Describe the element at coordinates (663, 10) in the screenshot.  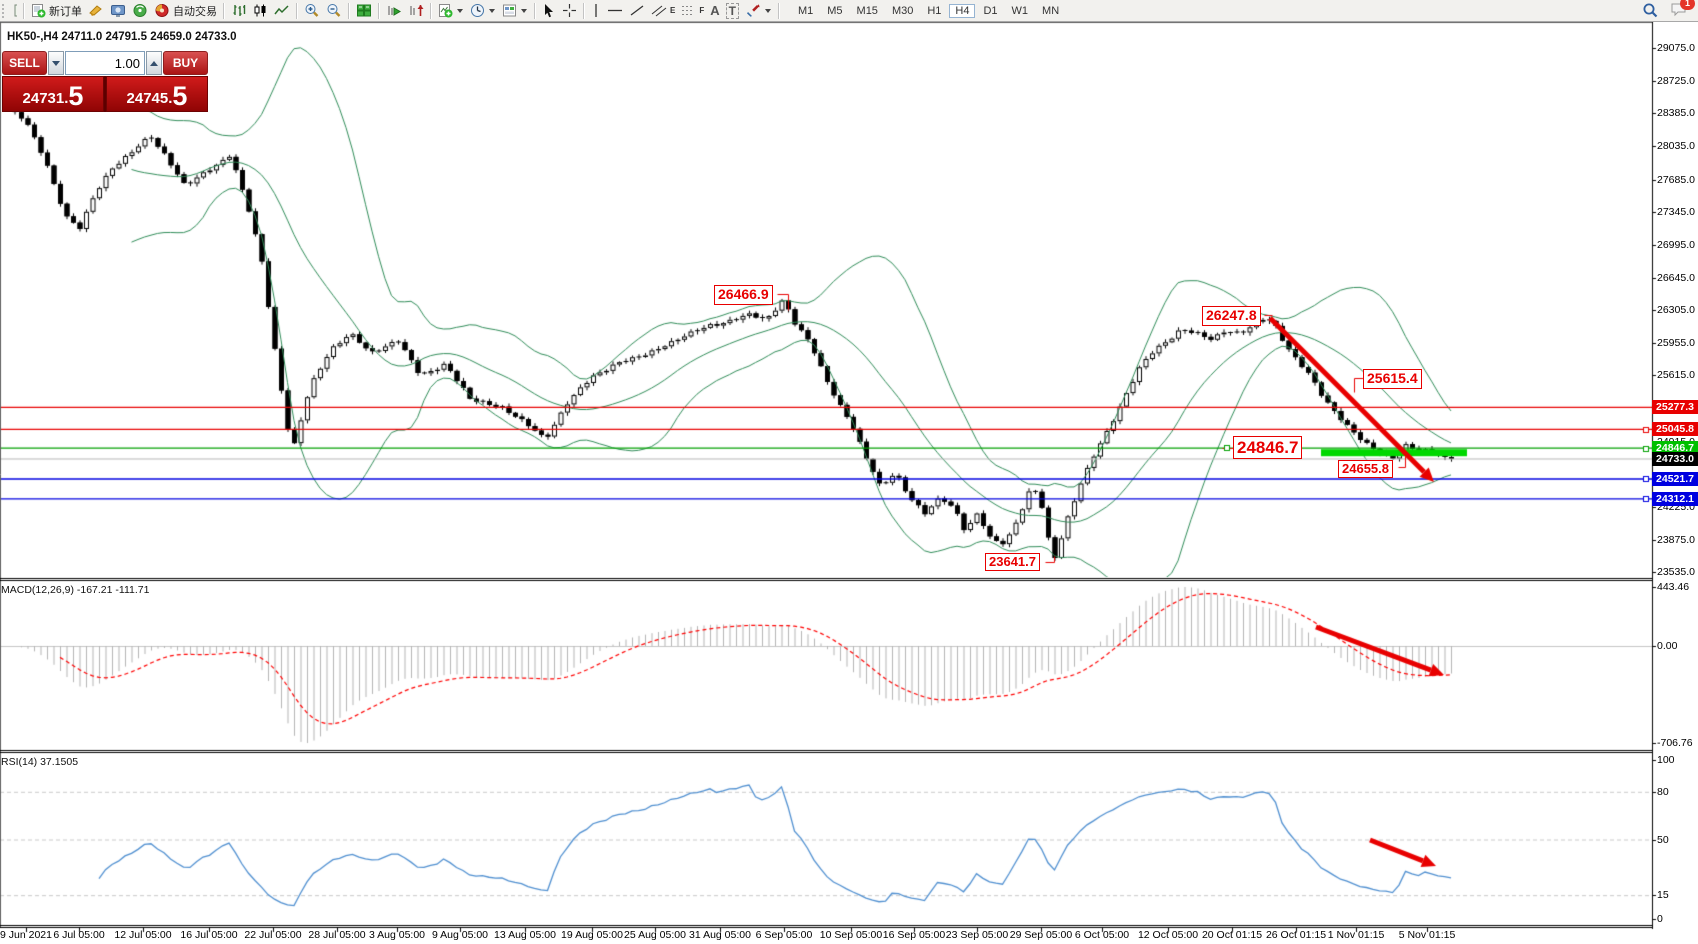
I see `channel-tool-button: E` at that location.